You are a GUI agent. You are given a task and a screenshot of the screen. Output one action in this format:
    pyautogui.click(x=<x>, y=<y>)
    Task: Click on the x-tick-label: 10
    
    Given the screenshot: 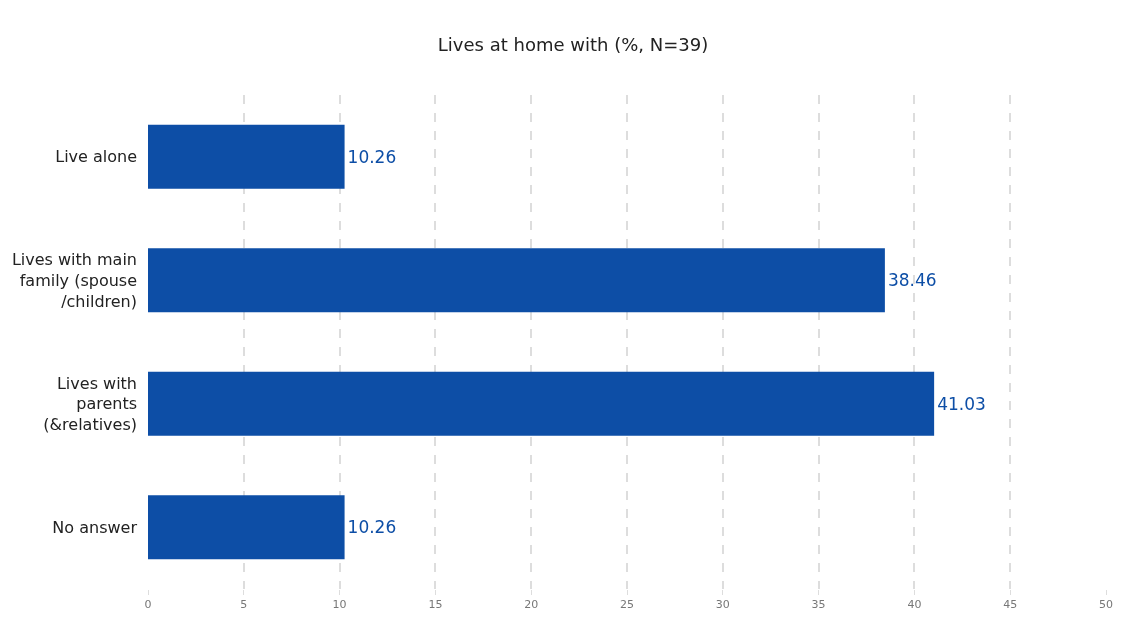 What is the action you would take?
    pyautogui.click(x=339, y=605)
    